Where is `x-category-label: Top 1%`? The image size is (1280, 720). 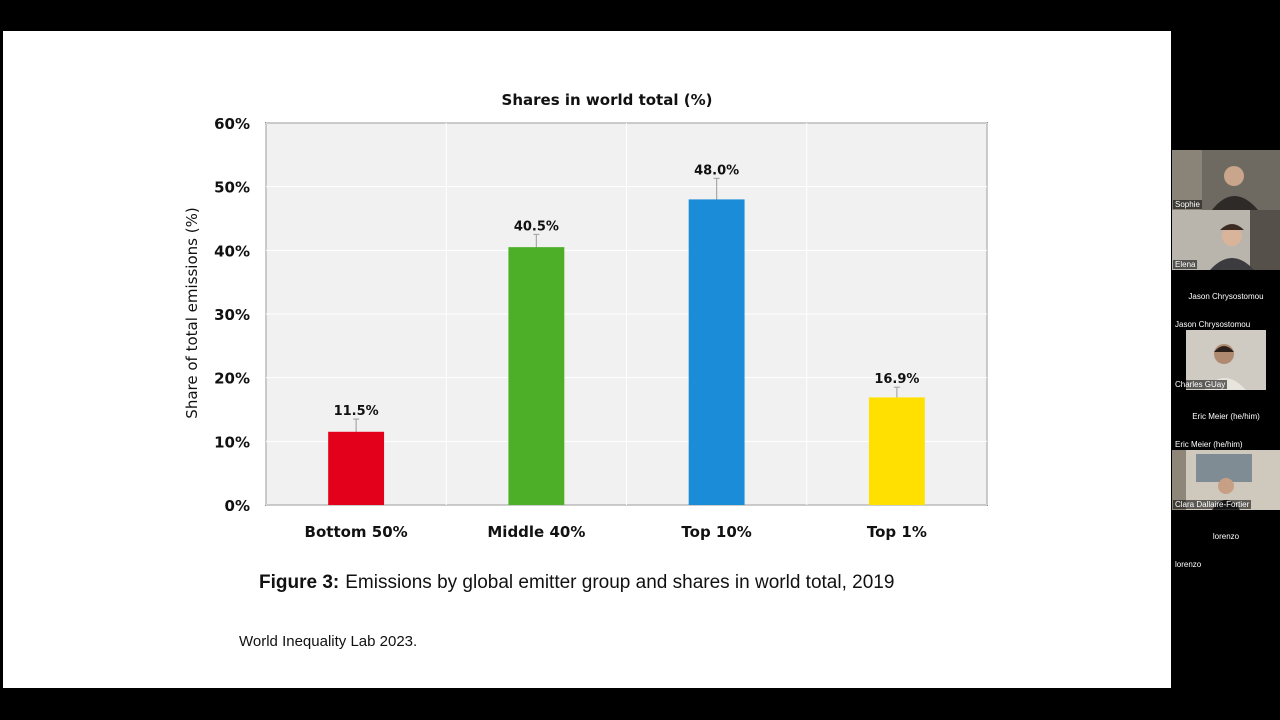 x-category-label: Top 1% is located at coordinates (897, 532).